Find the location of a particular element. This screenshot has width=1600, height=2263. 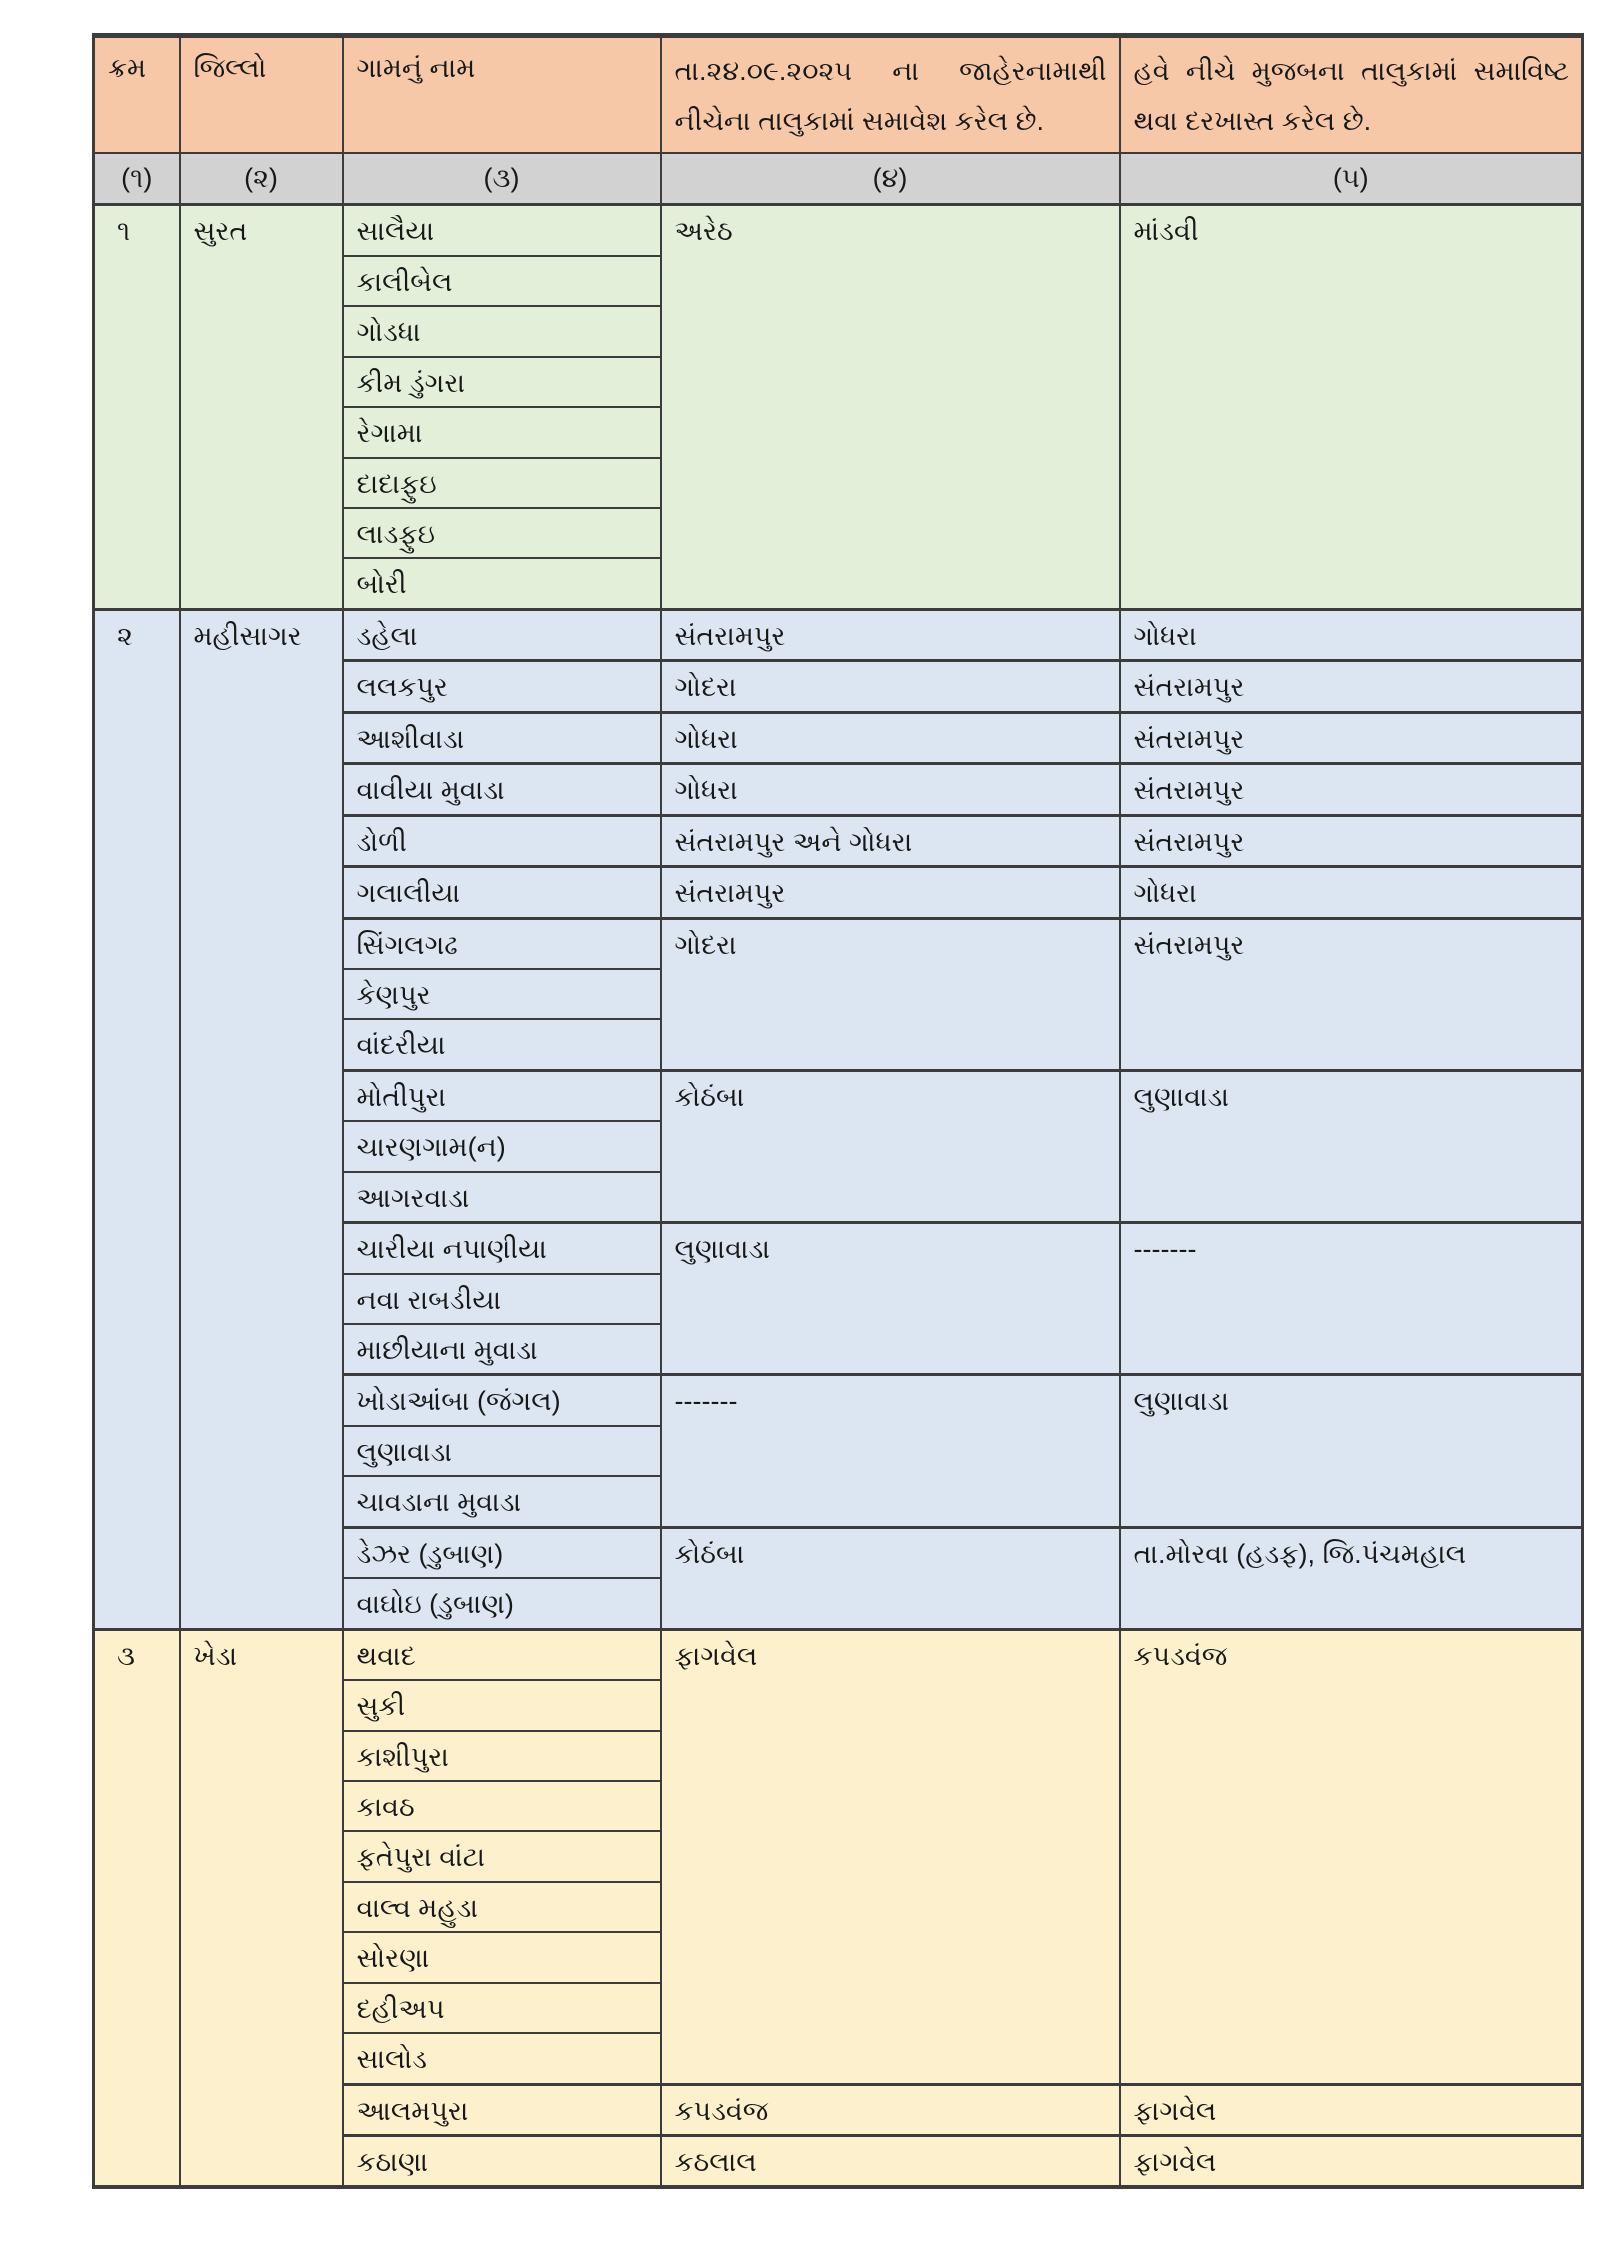

cell-current-taluka: ગોધરા is located at coordinates (890, 737).